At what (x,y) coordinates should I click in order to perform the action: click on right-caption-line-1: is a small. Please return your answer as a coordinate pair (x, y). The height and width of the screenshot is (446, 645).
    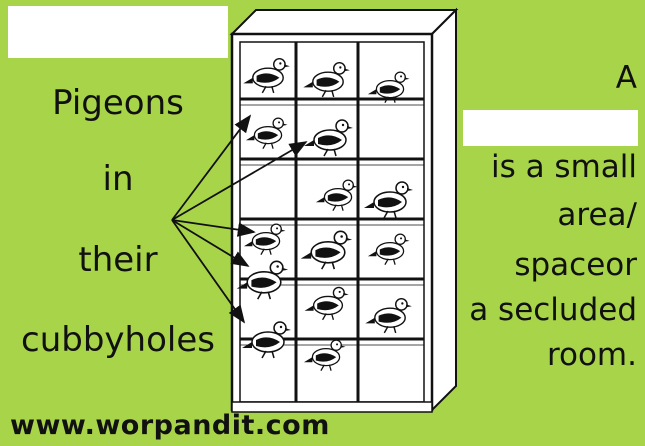
    Looking at the image, I should click on (563, 167).